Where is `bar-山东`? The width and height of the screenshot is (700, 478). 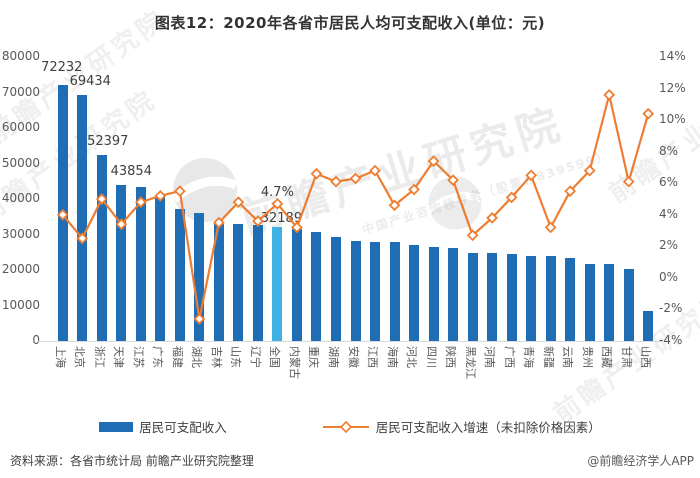
bar-山东 is located at coordinates (238, 282).